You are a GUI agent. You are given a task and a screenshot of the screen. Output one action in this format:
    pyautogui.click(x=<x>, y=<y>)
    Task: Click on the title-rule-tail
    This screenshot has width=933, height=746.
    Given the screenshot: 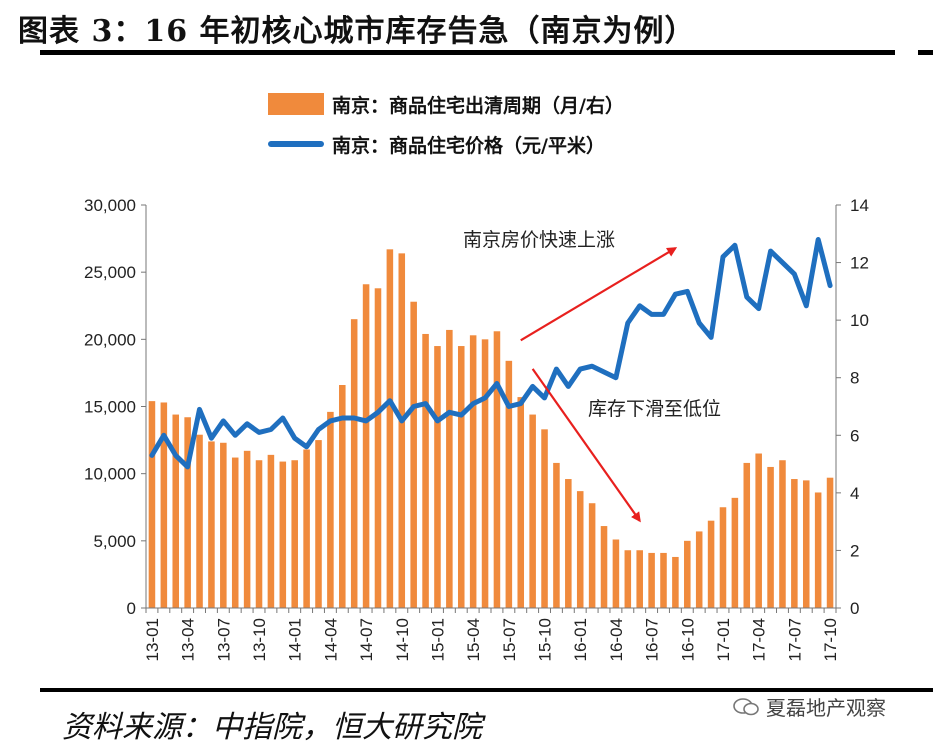 What is the action you would take?
    pyautogui.click(x=925, y=52)
    